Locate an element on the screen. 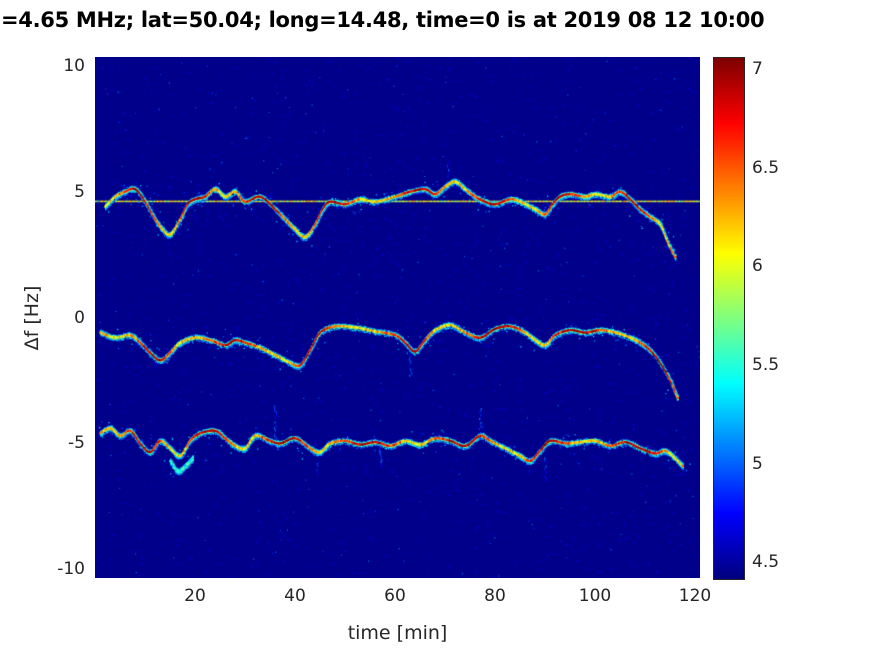  y-tick-label: -5 is located at coordinates (76, 443).